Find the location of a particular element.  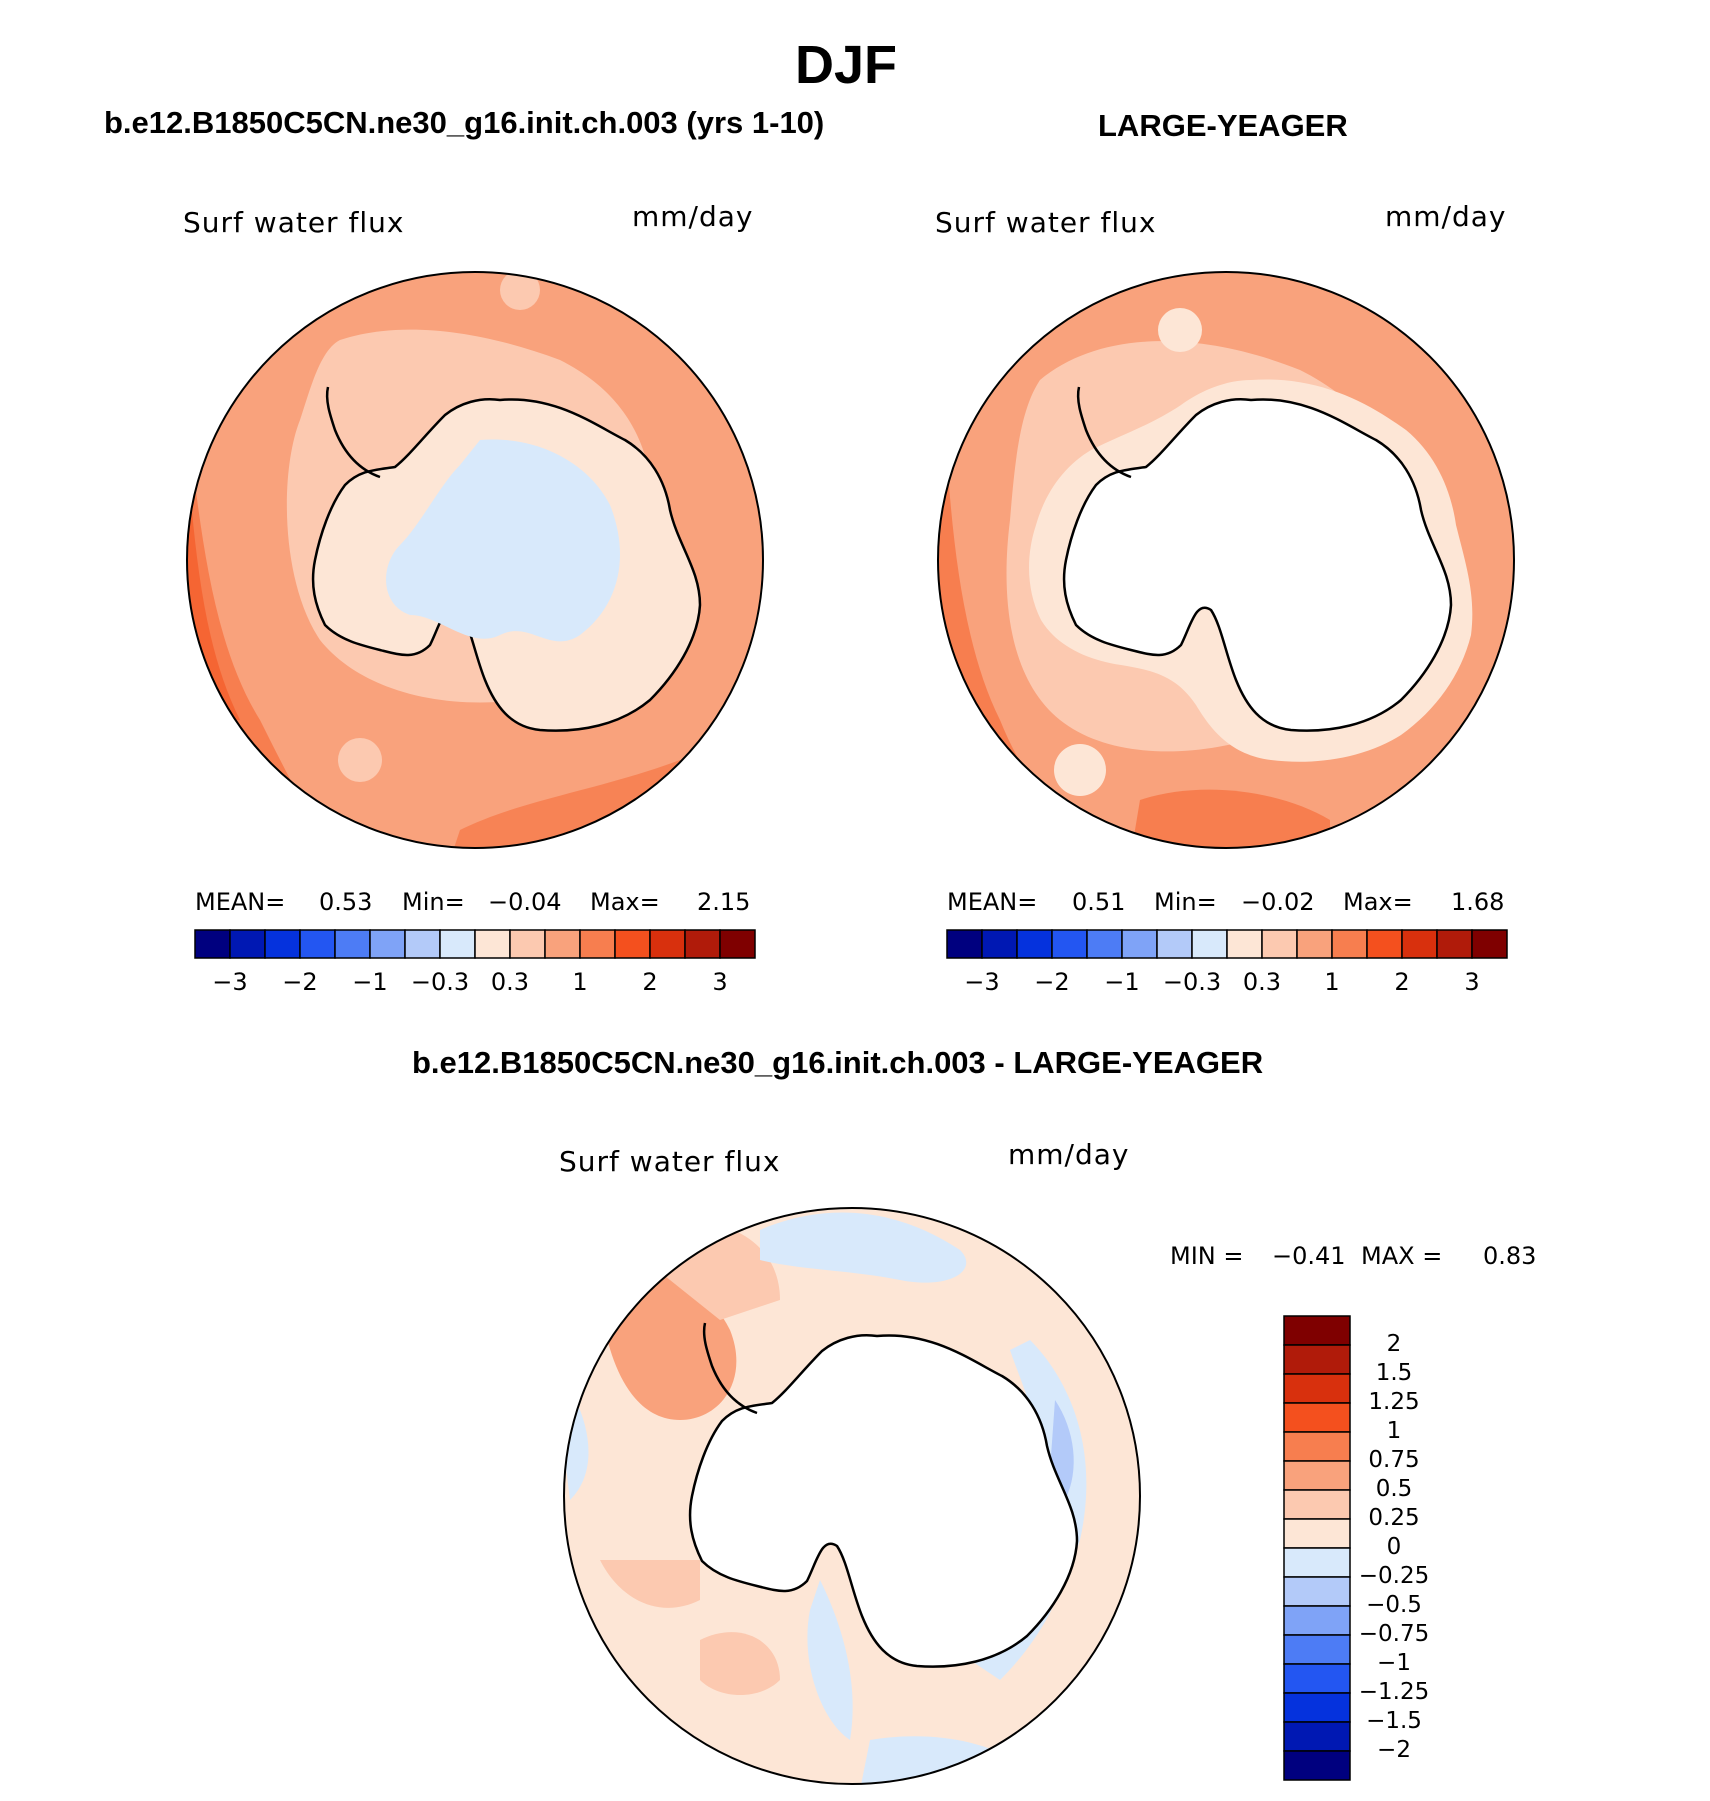

colorbar-obs-tick-label: −0.3 is located at coordinates (1192, 982).